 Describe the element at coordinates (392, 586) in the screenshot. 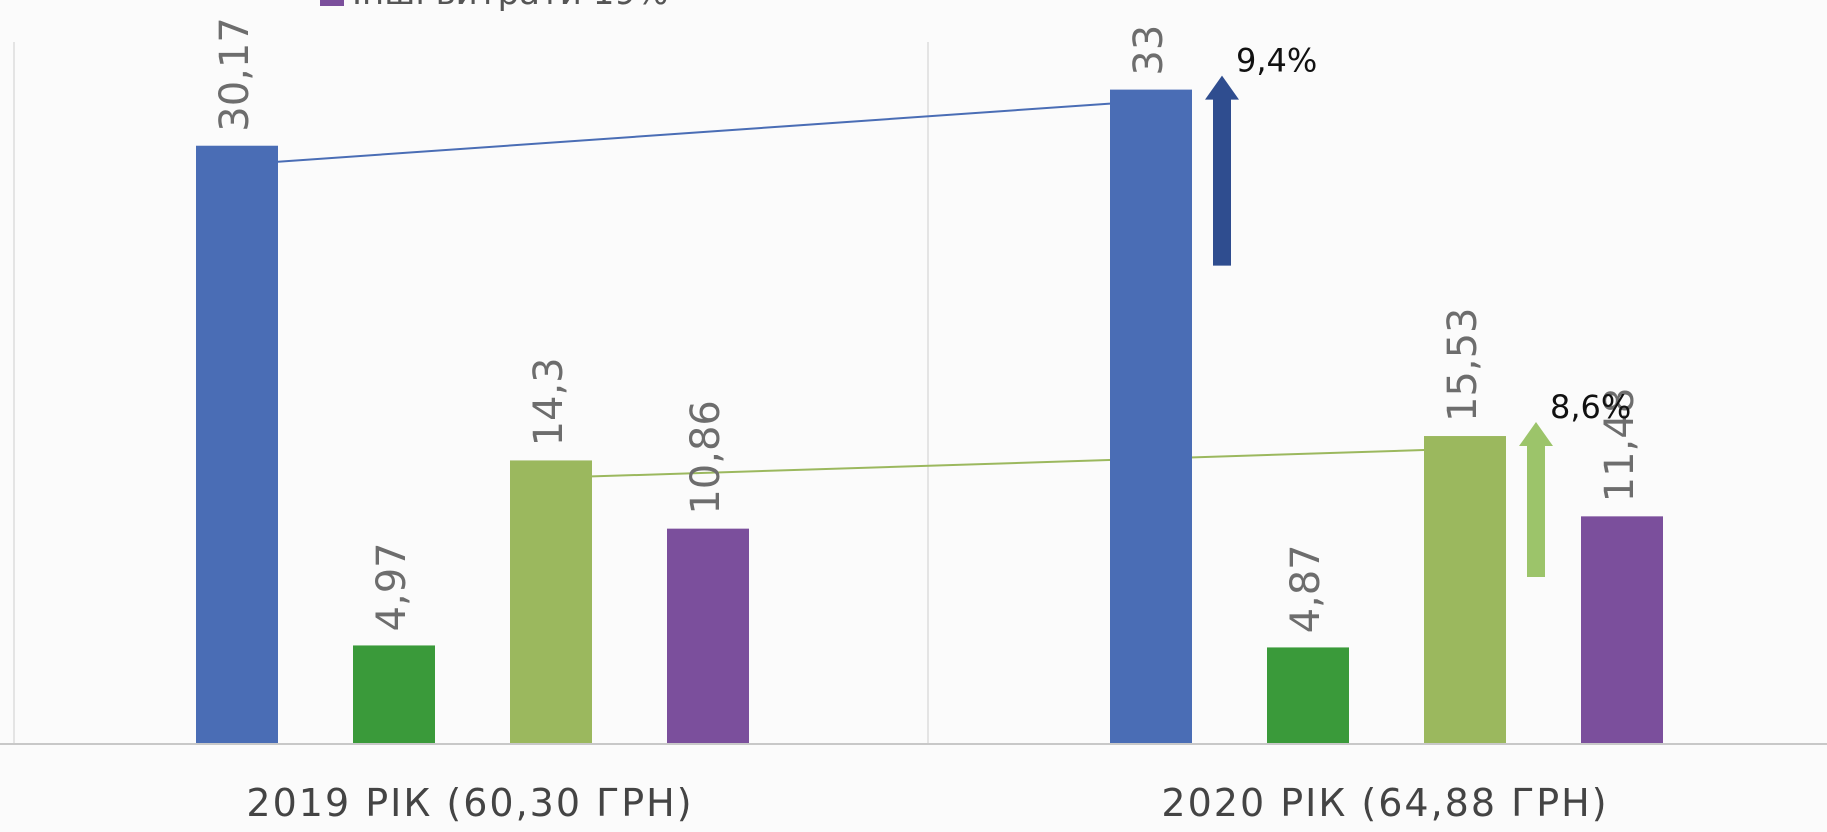

I see `data-label-s1-c0: 4,97` at that location.